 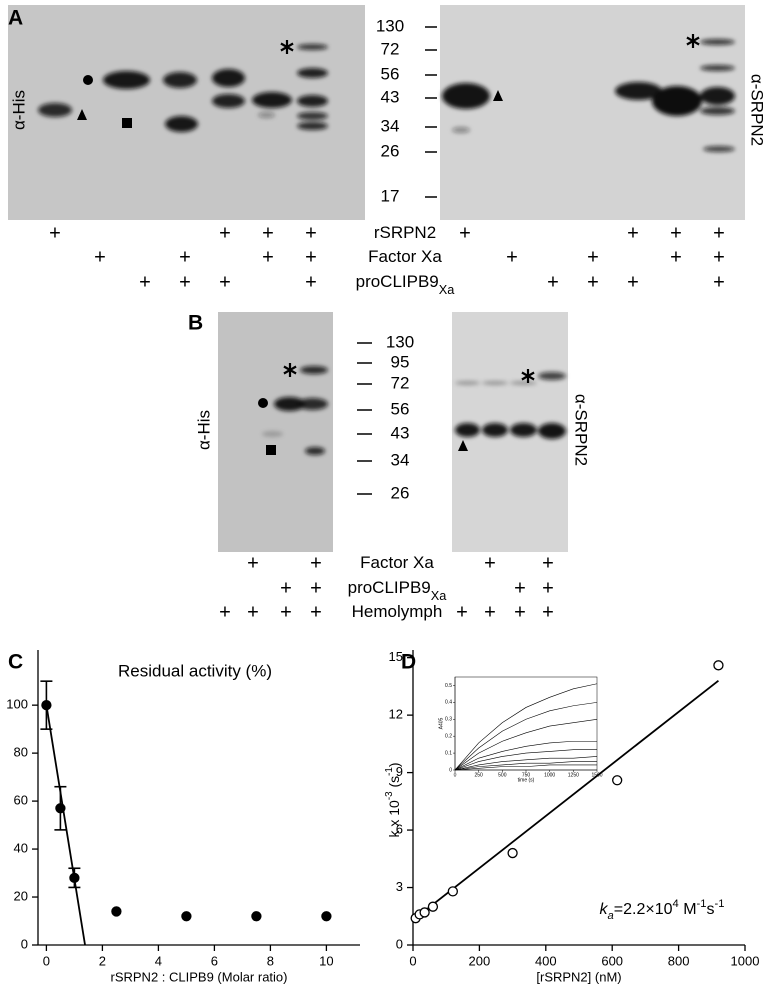 I want to click on y-tick-label: 40, so click(x=21, y=848).